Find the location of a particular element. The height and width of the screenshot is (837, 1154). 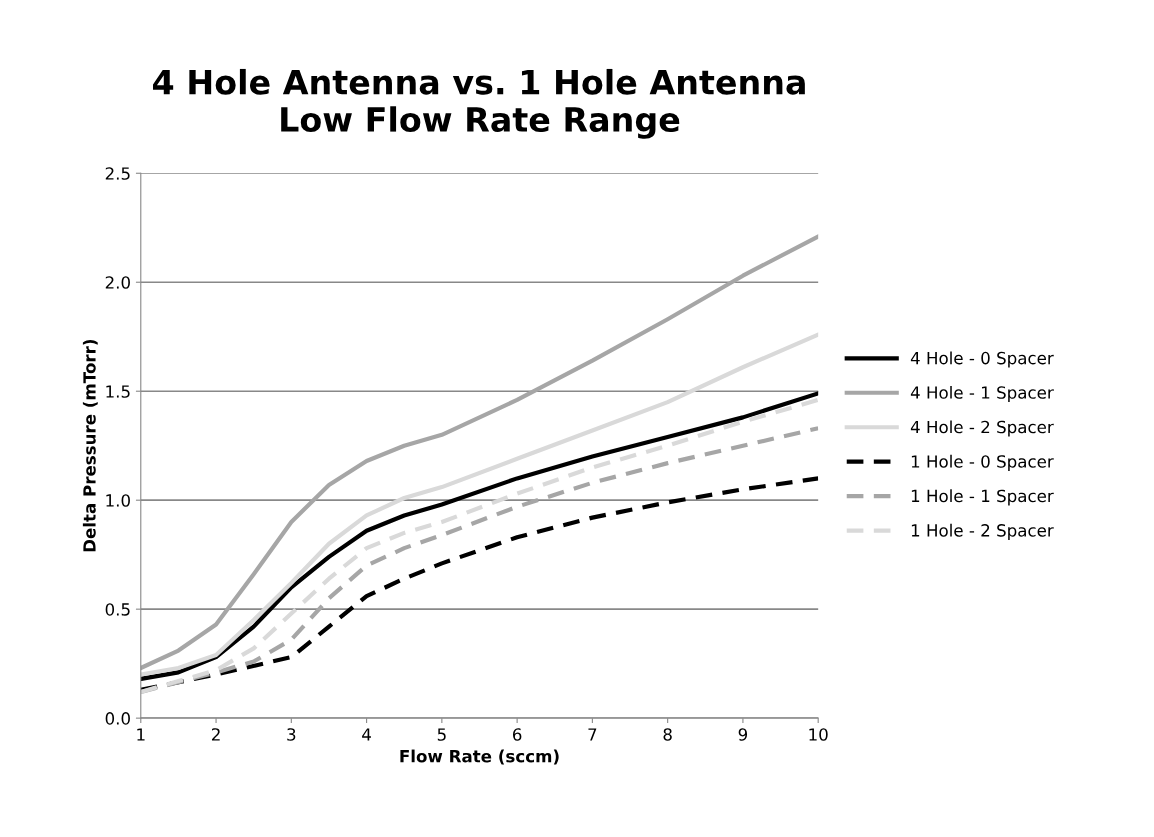

y-tick-label: 2.5 is located at coordinates (117, 173).